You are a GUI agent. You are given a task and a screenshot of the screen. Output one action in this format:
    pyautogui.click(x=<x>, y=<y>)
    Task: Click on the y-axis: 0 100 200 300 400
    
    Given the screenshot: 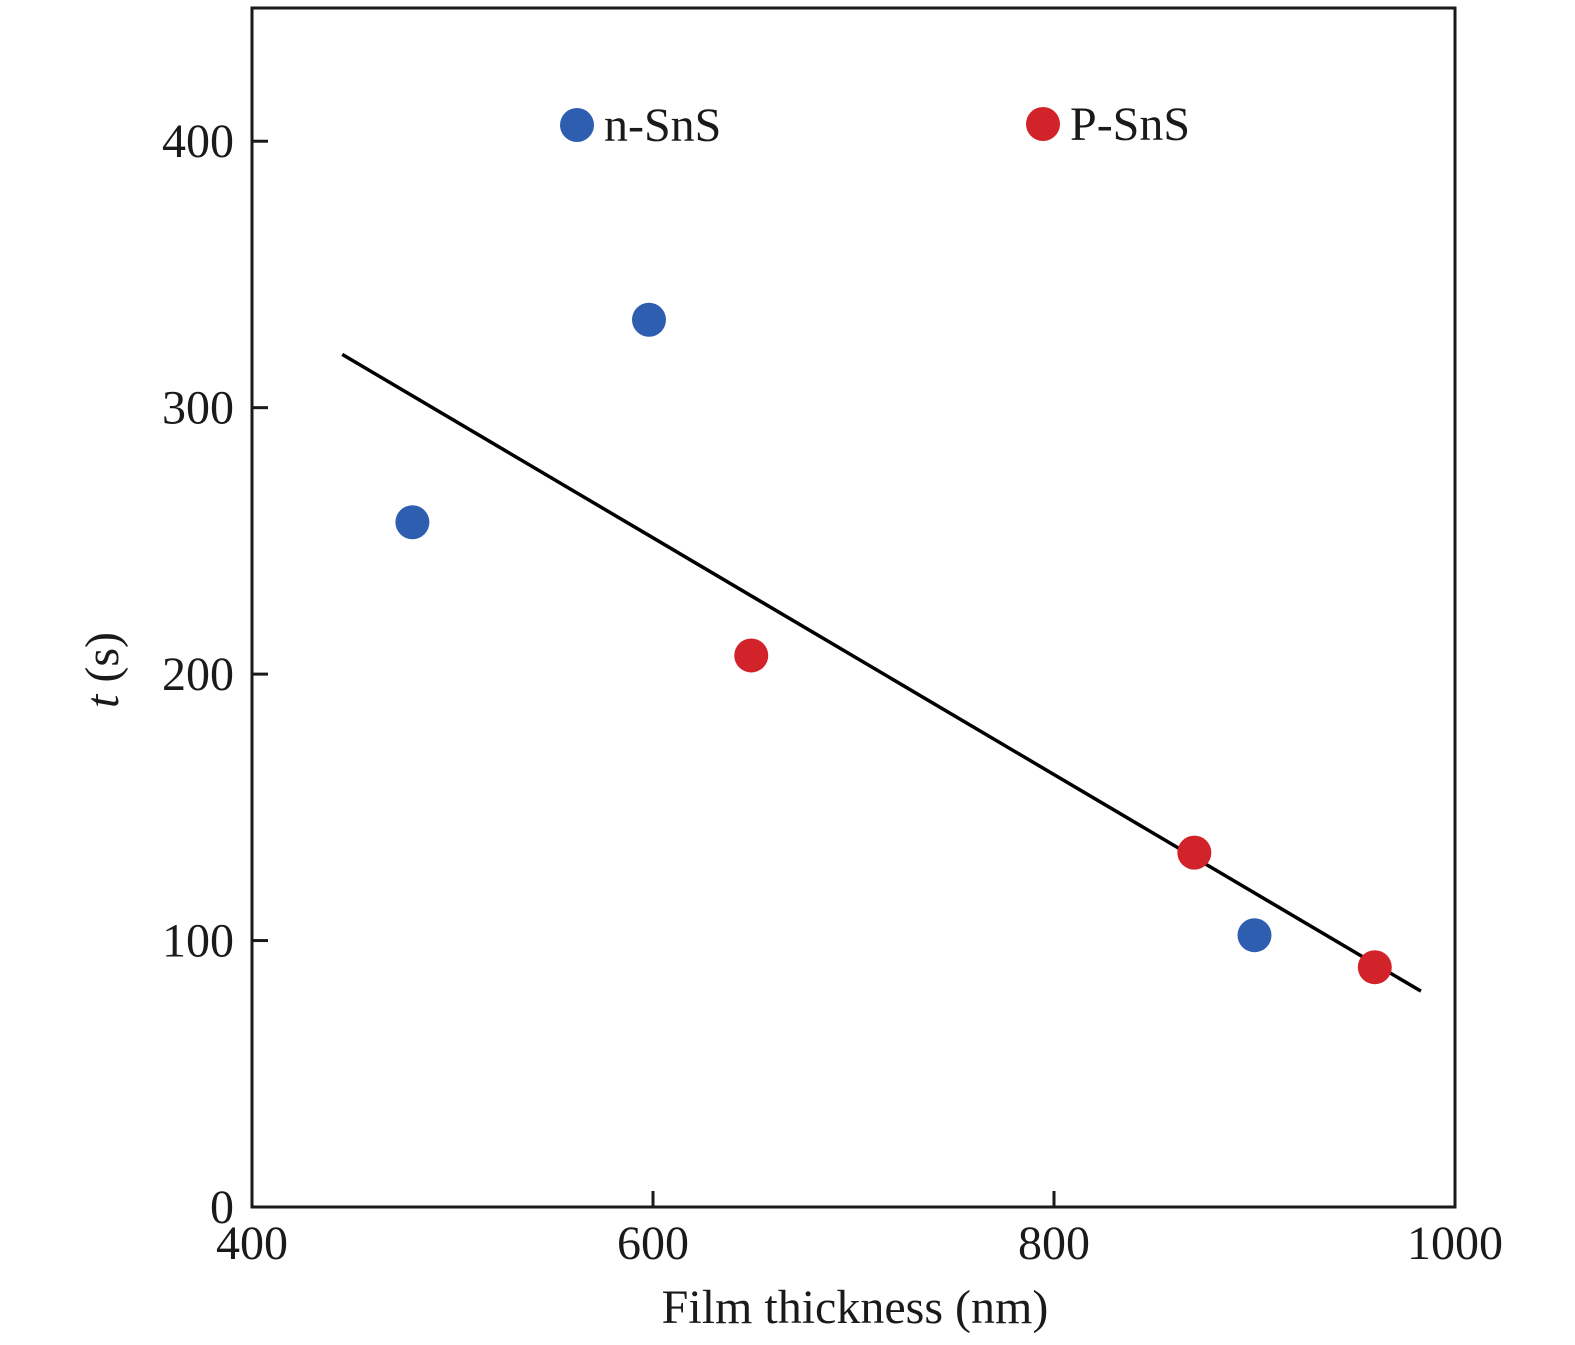 What is the action you would take?
    pyautogui.click(x=215, y=674)
    